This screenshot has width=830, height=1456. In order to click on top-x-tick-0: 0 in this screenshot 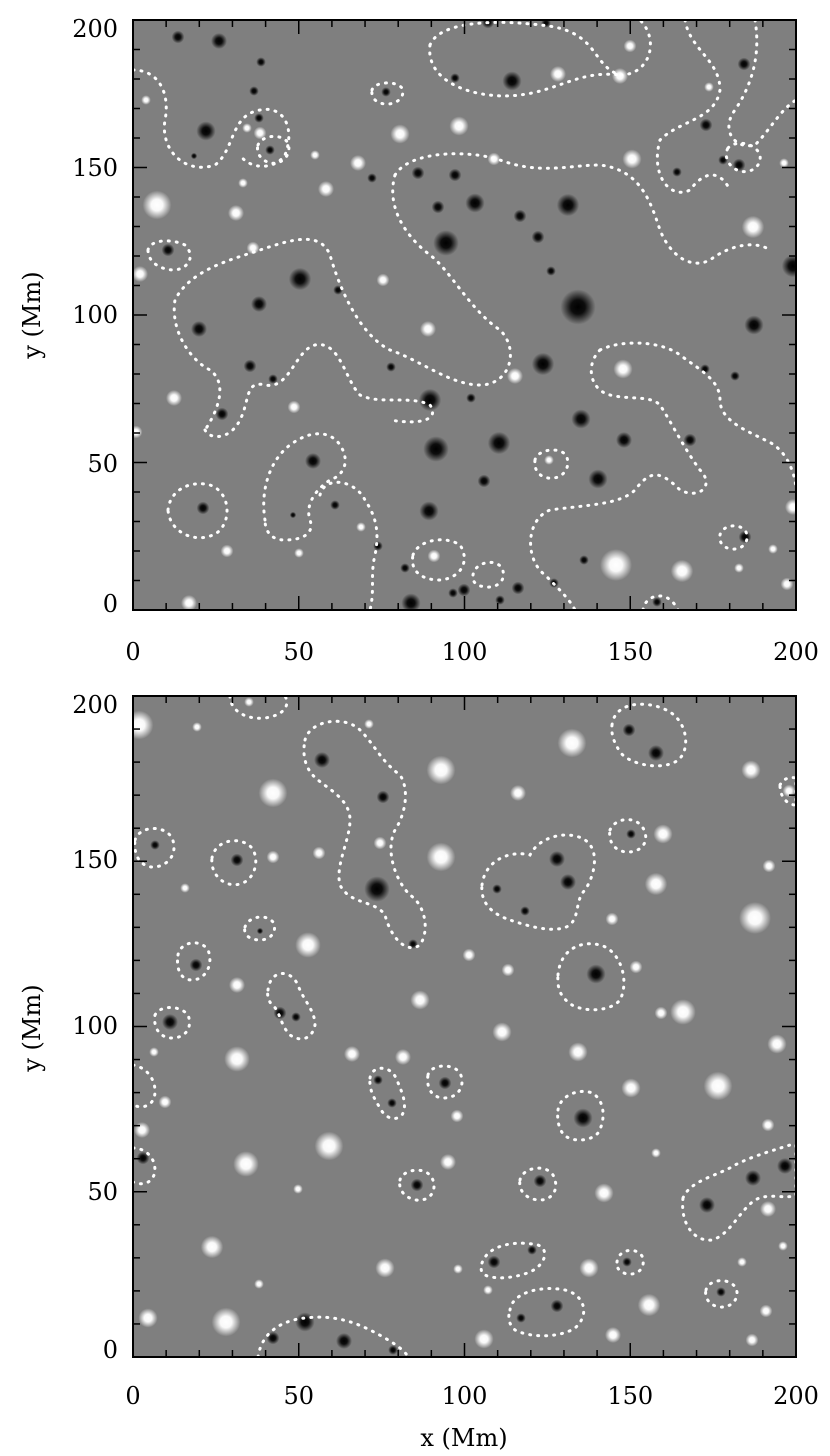, I will do `click(132, 652)`.